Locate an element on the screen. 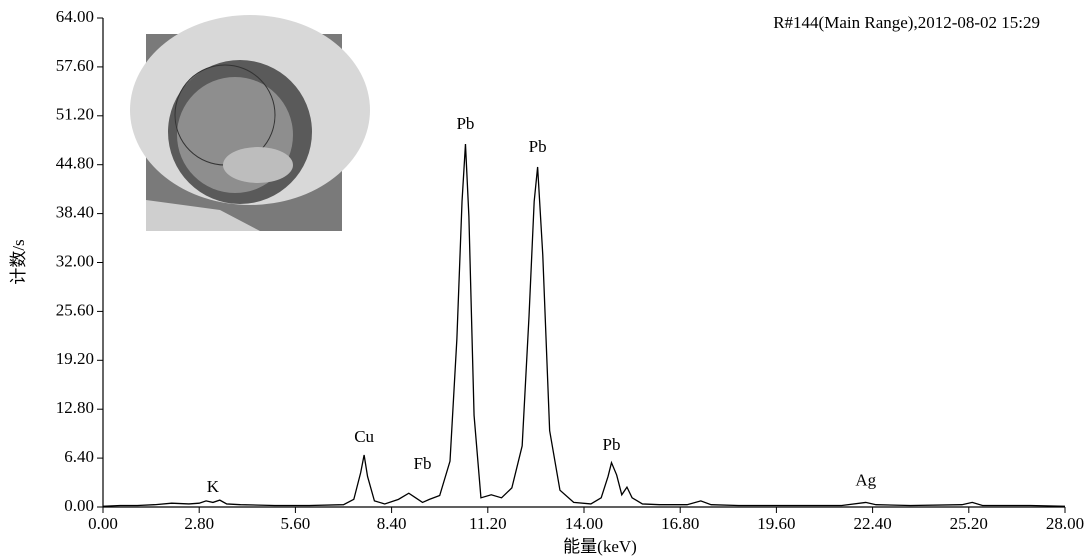  y-tick-label: 0.00 is located at coordinates (79, 505).